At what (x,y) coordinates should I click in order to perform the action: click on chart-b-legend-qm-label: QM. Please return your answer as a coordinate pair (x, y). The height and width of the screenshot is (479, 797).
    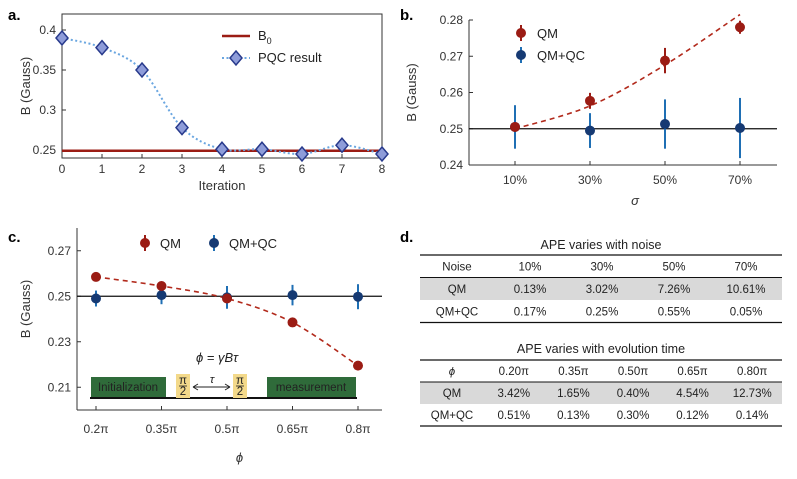
    Looking at the image, I should click on (547, 33).